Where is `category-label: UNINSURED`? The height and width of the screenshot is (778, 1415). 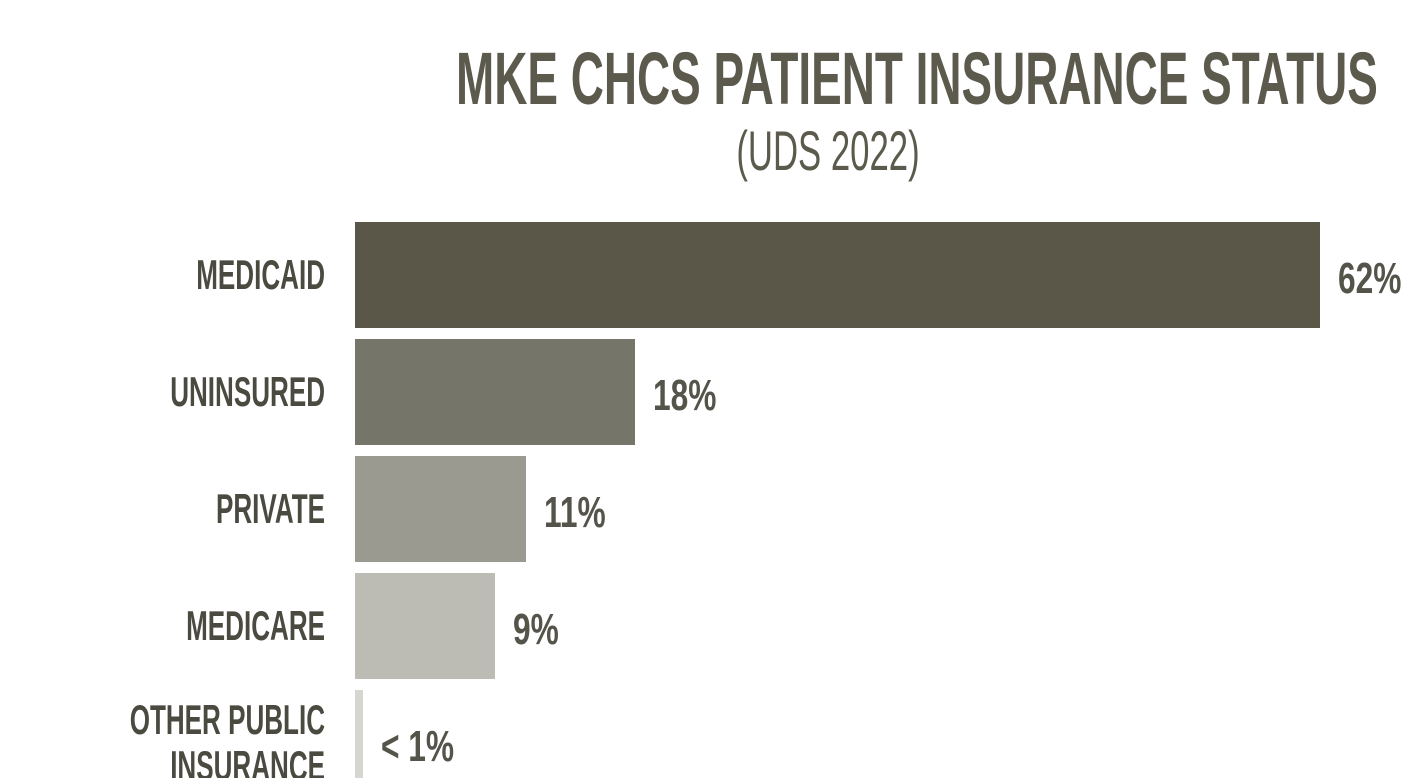
category-label: UNINSURED is located at coordinates (247, 391).